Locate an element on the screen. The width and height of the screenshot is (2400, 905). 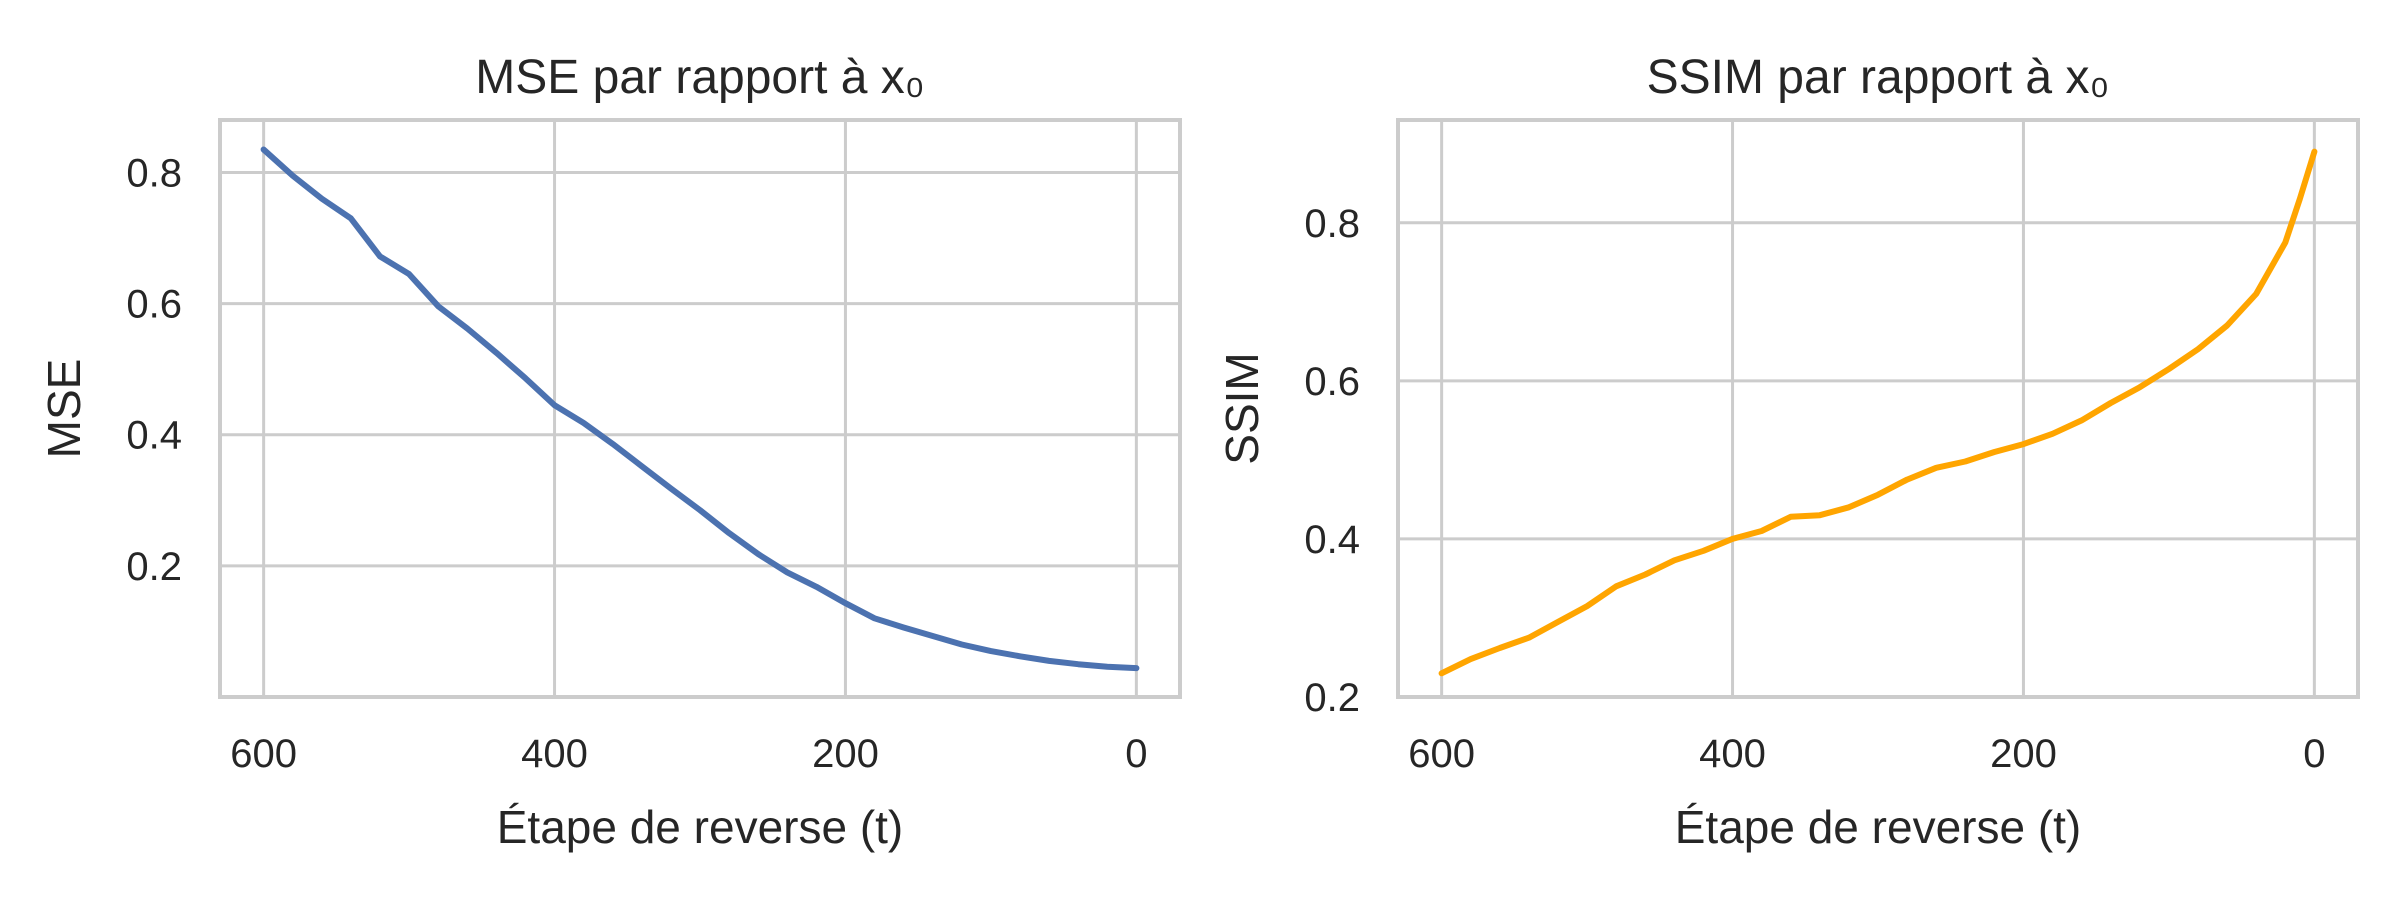
y-axis-label: SSIM is located at coordinates (1242, 408).